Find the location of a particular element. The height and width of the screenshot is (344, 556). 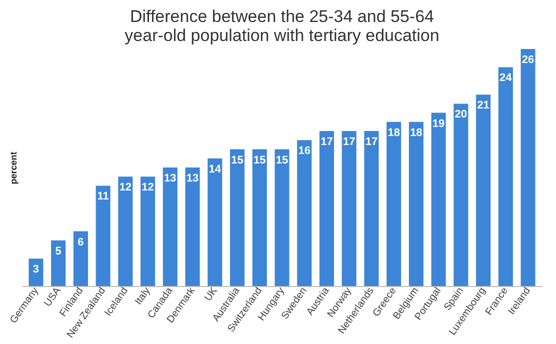

data-label: 21 is located at coordinates (483, 106).